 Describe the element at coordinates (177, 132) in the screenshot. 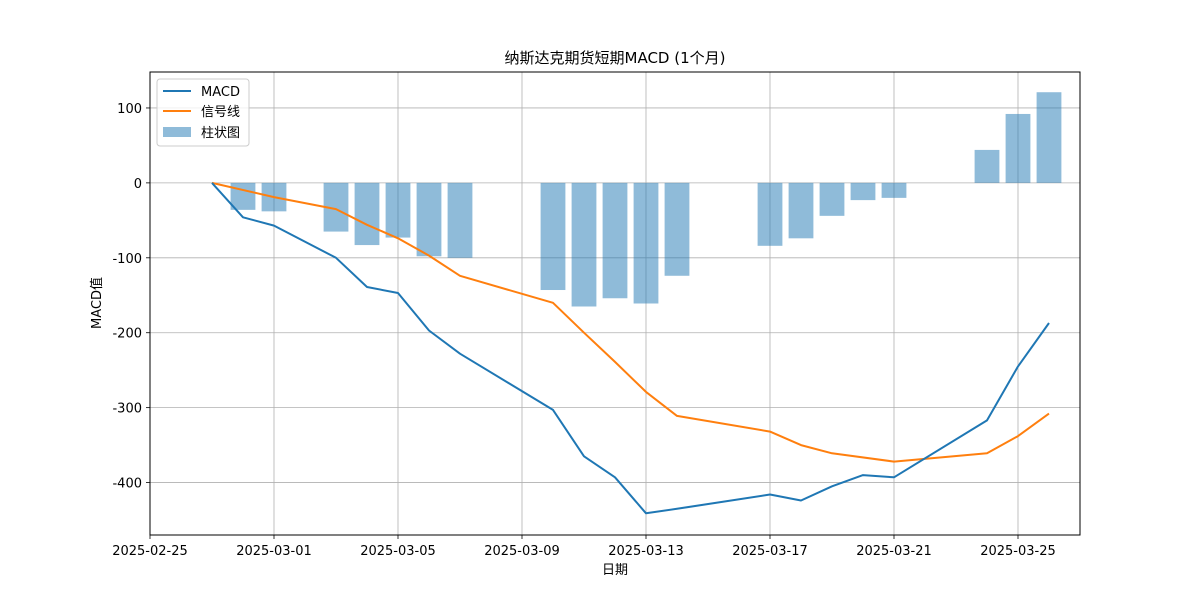

I see `legend-histogram-swatch` at that location.